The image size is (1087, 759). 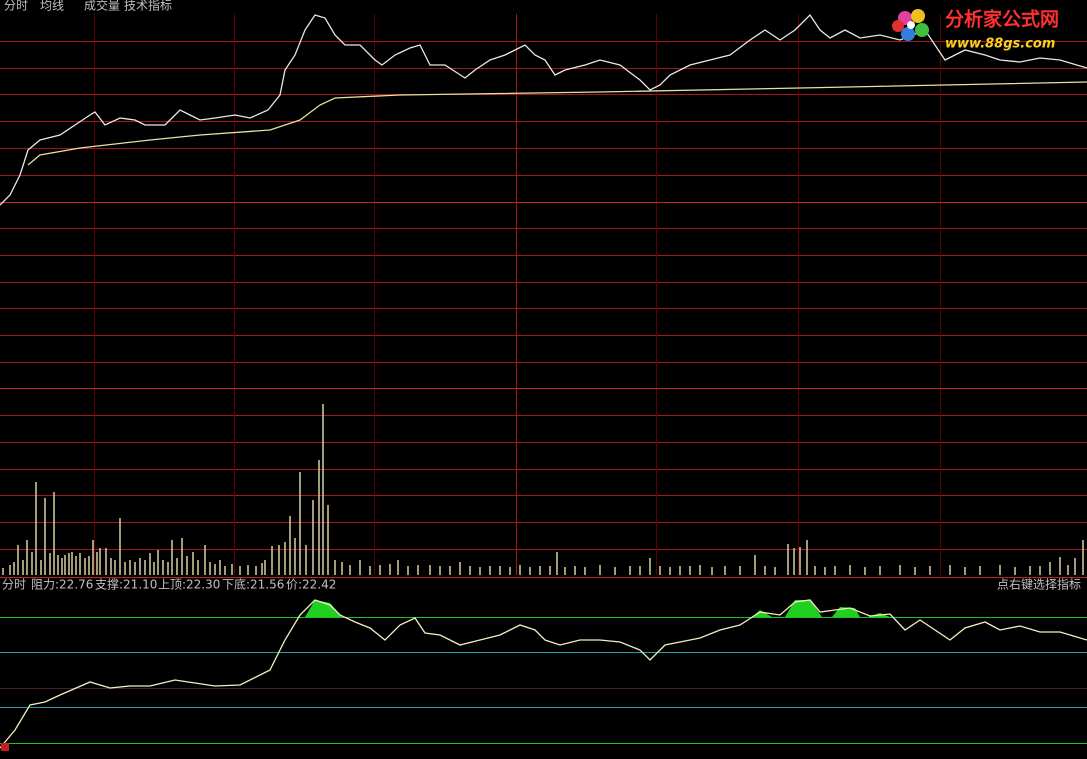 I want to click on support-label: 支撑:21.10, so click(x=126, y=584).